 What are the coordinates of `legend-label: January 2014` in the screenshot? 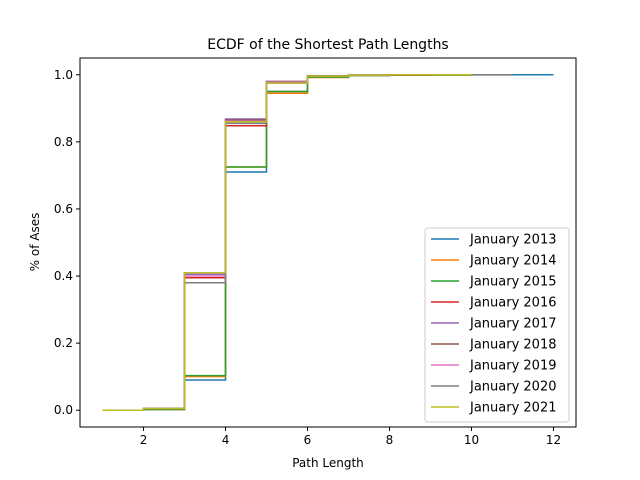 It's located at (513, 261).